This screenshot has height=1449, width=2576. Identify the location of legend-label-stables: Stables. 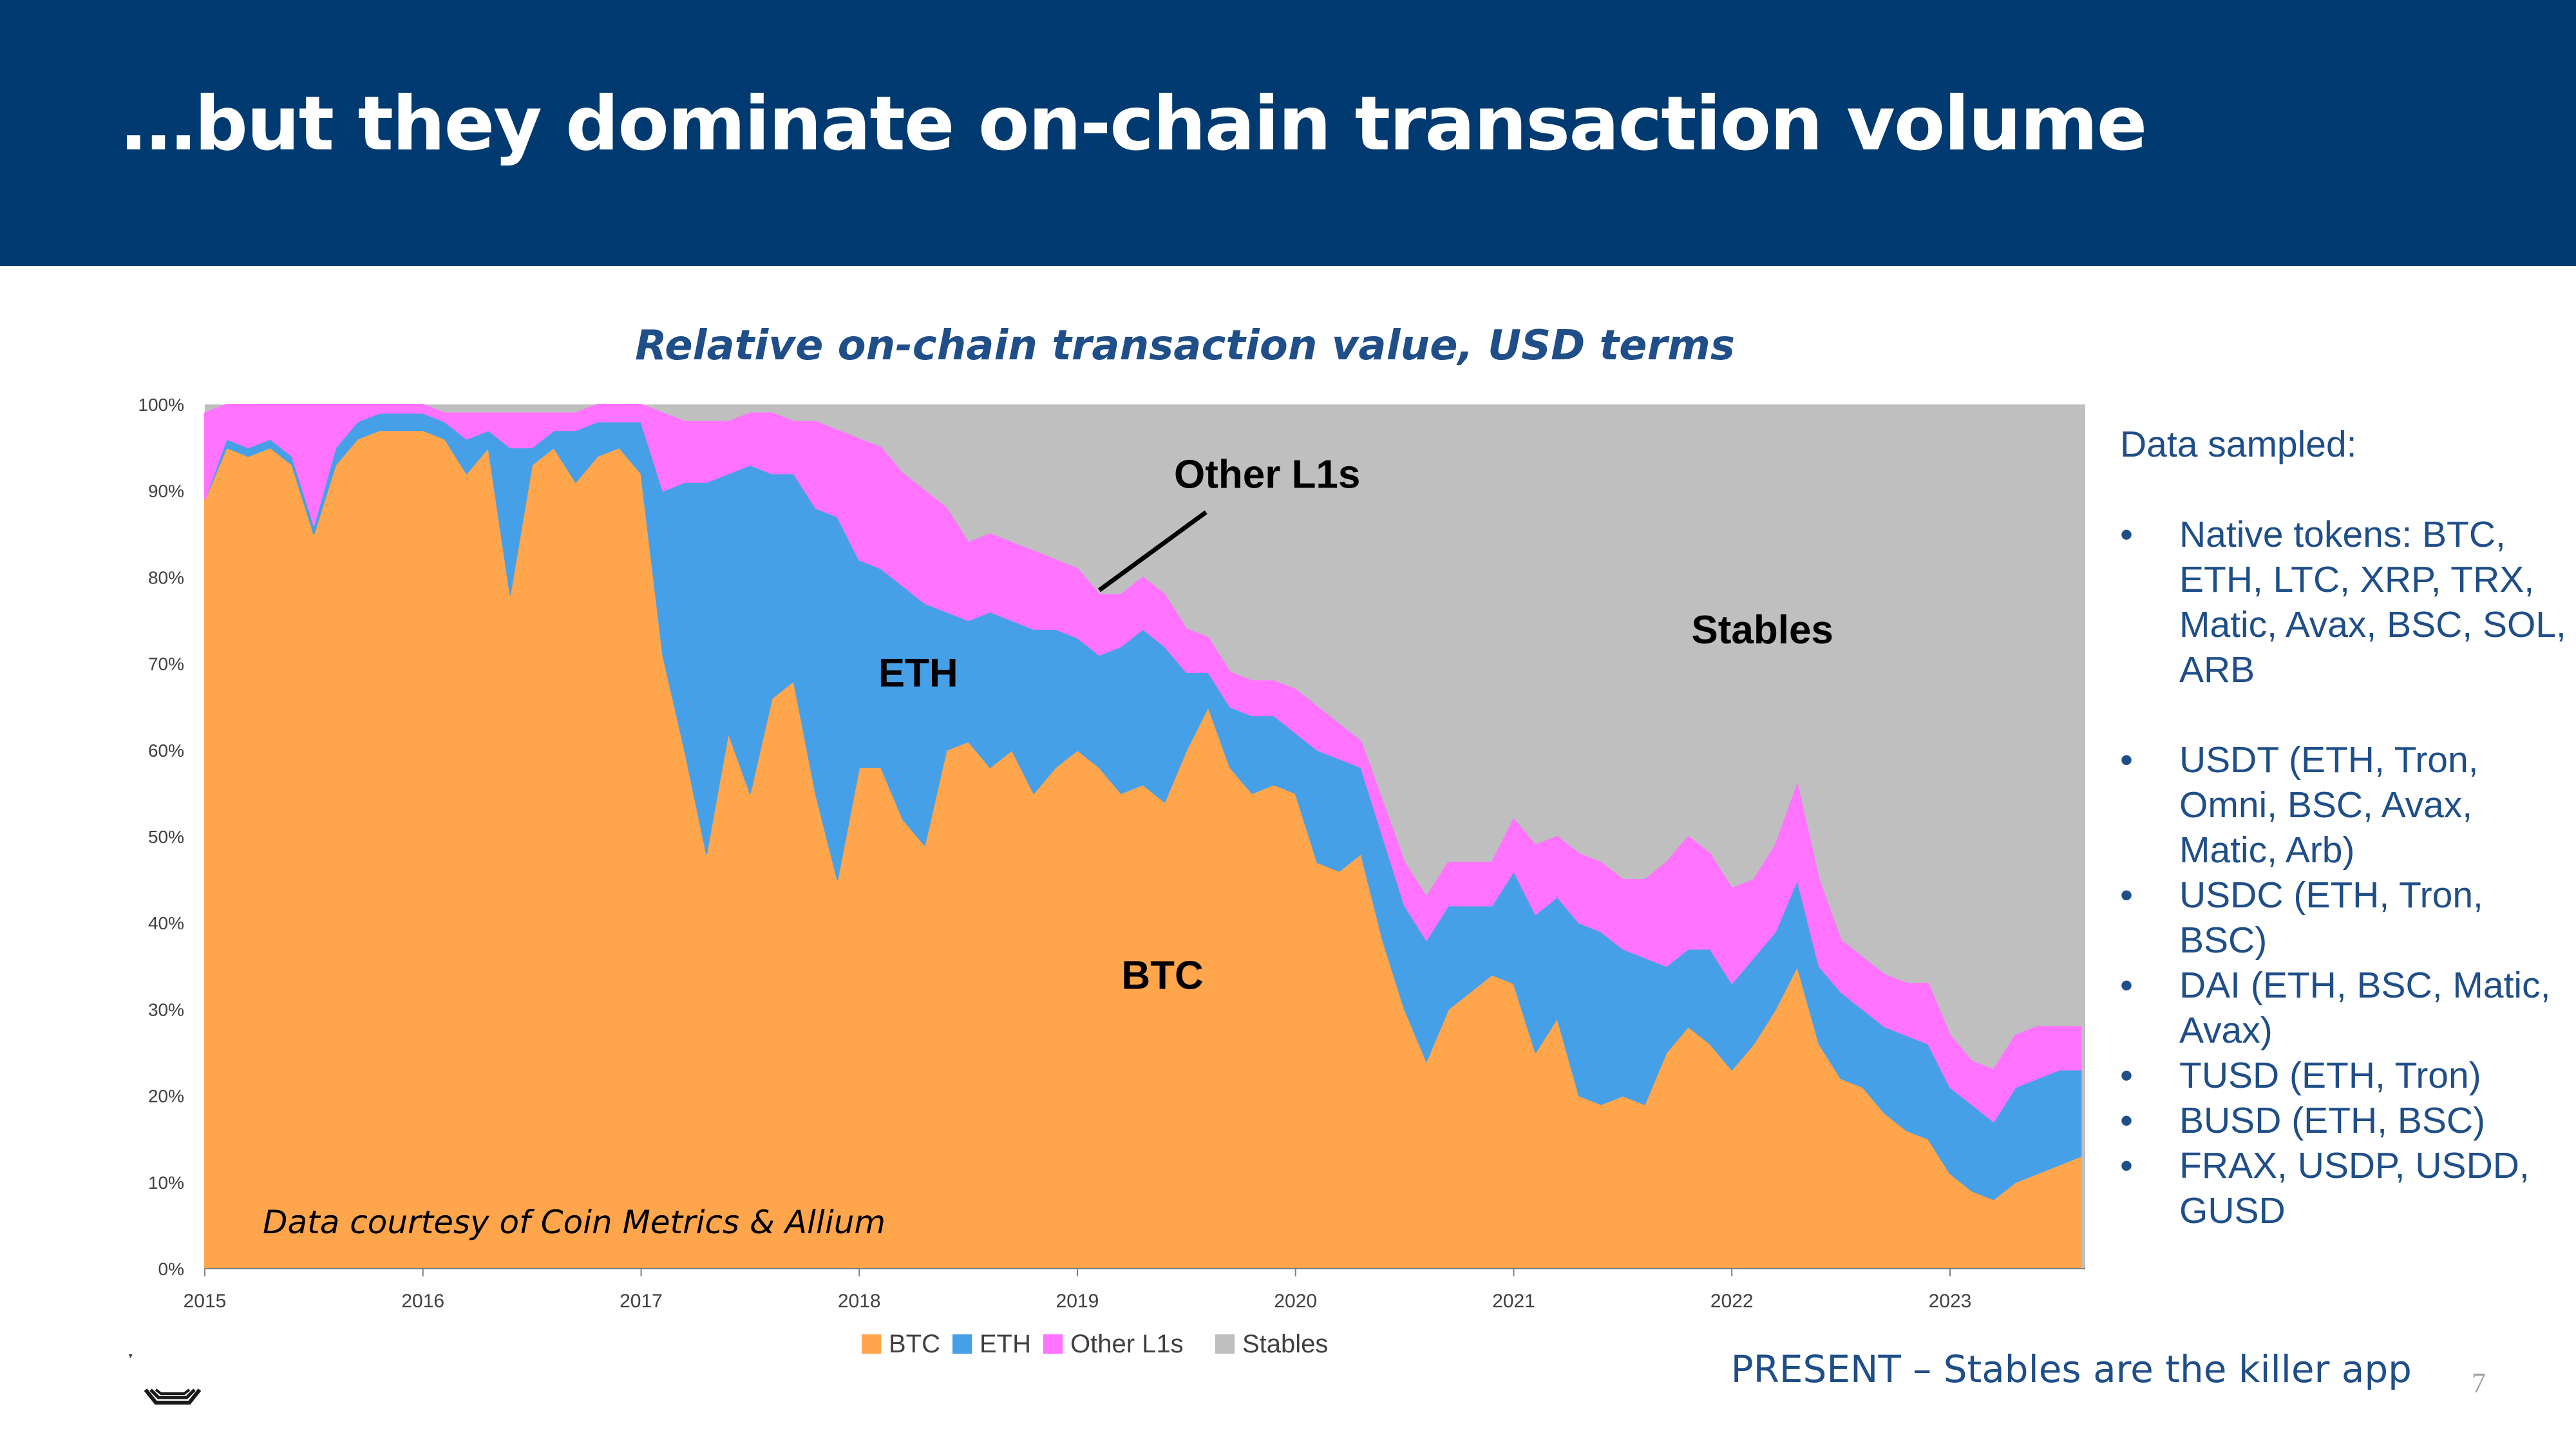
(1285, 1344).